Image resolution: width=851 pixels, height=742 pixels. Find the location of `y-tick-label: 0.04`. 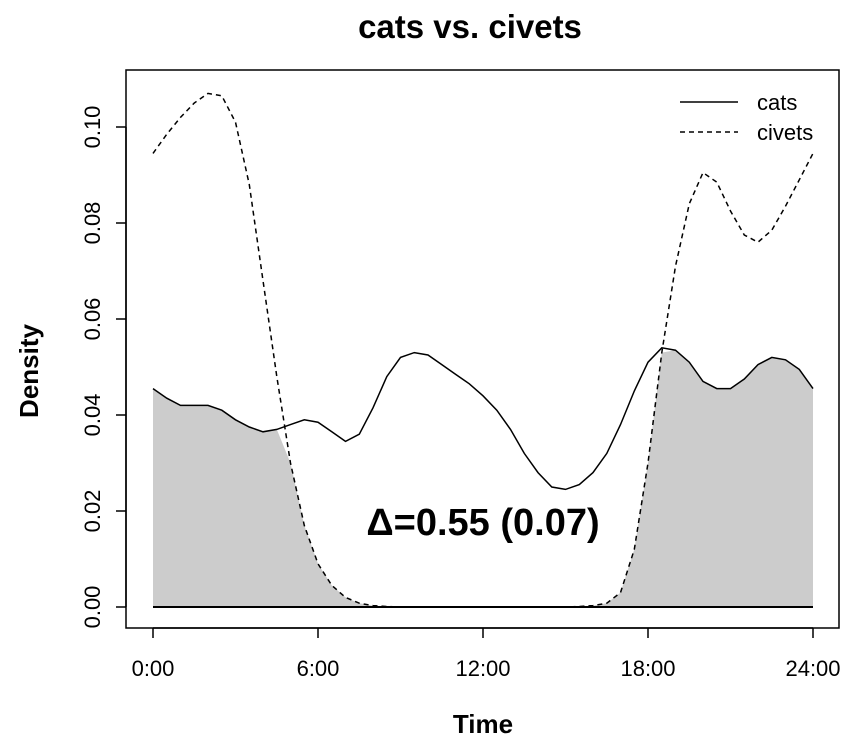

y-tick-label: 0.04 is located at coordinates (92, 415).